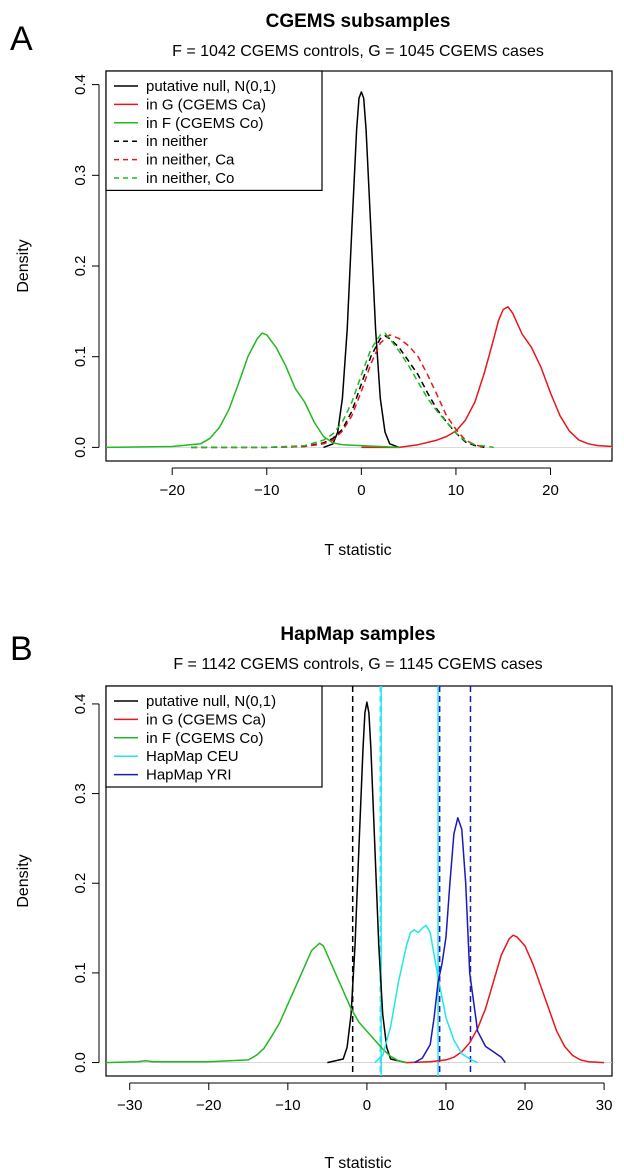 The width and height of the screenshot is (624, 1172). I want to click on panel-letter: B, so click(21, 649).